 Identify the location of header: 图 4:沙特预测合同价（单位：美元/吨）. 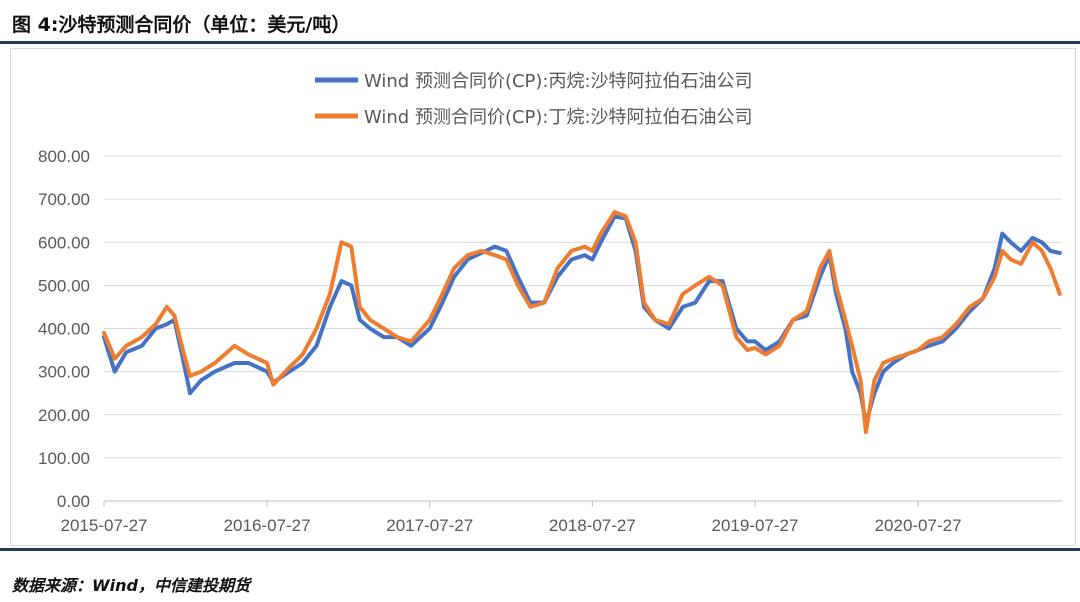
(540, 22).